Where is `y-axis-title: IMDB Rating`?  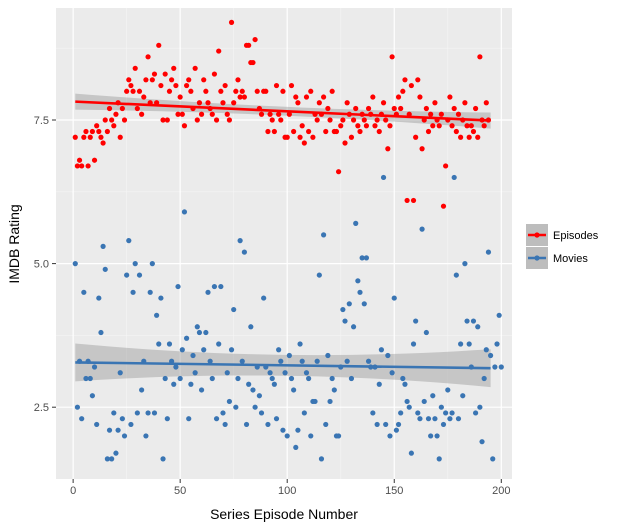 y-axis-title: IMDB Rating is located at coordinates (14, 243).